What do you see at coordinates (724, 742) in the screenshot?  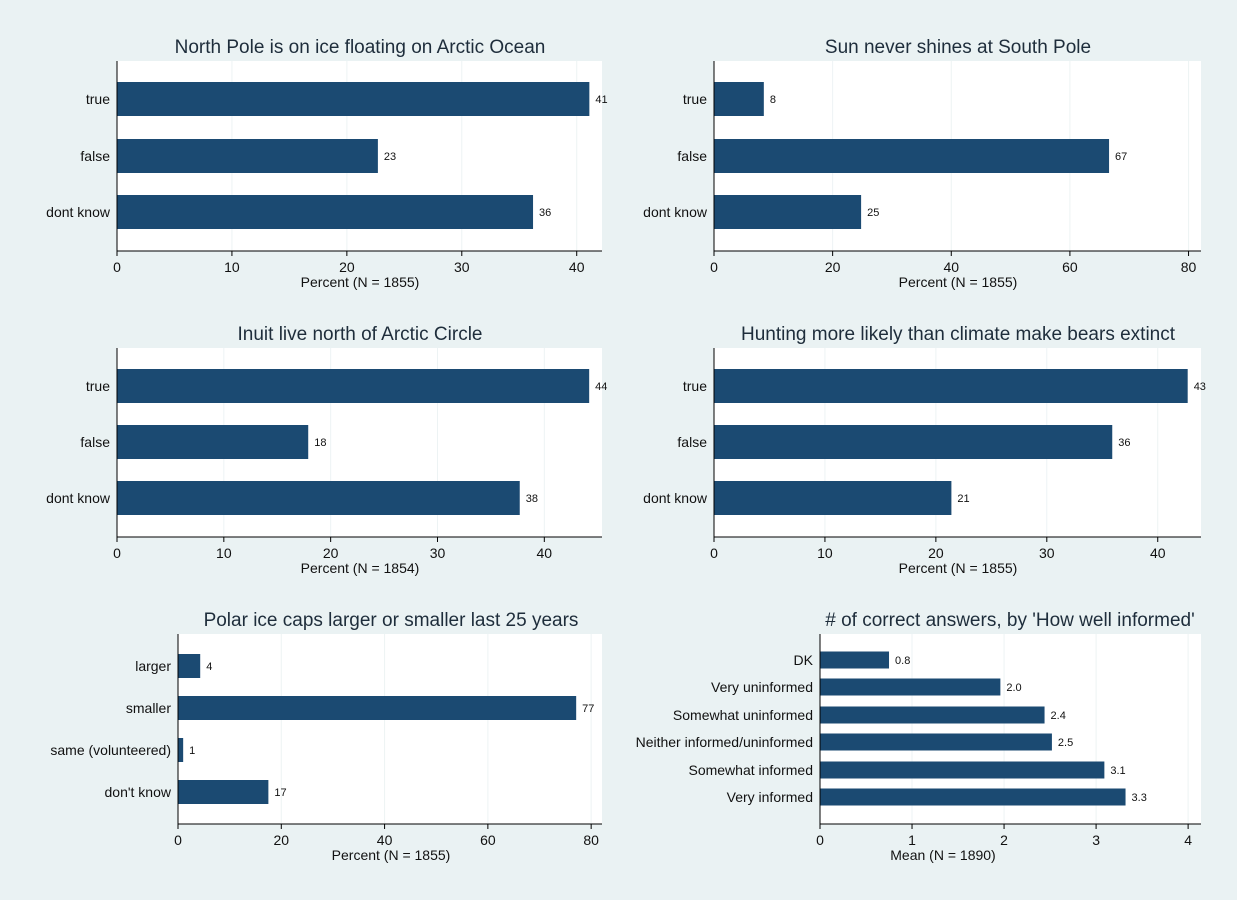 I see `category-label: Neither informed/uninformed` at bounding box center [724, 742].